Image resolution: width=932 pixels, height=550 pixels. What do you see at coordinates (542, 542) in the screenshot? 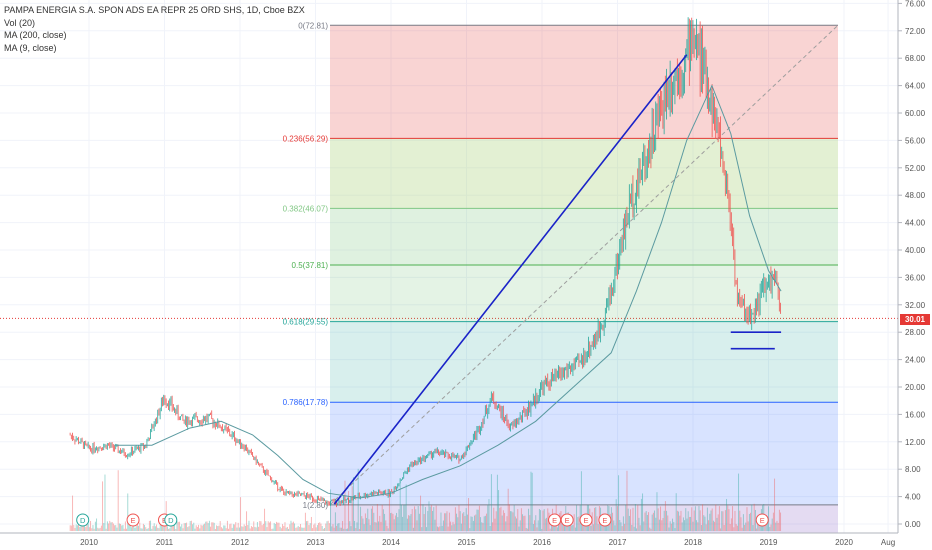
I see `time-tick-label: 2016` at bounding box center [542, 542].